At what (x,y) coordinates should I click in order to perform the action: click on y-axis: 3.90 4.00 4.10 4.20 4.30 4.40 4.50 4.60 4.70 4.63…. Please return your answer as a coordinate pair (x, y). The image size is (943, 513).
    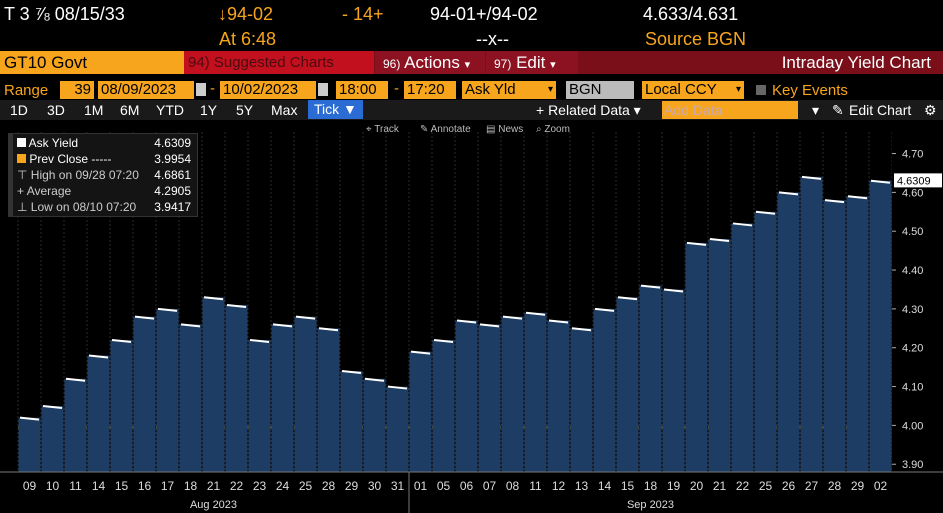
    Looking at the image, I should click on (917, 296).